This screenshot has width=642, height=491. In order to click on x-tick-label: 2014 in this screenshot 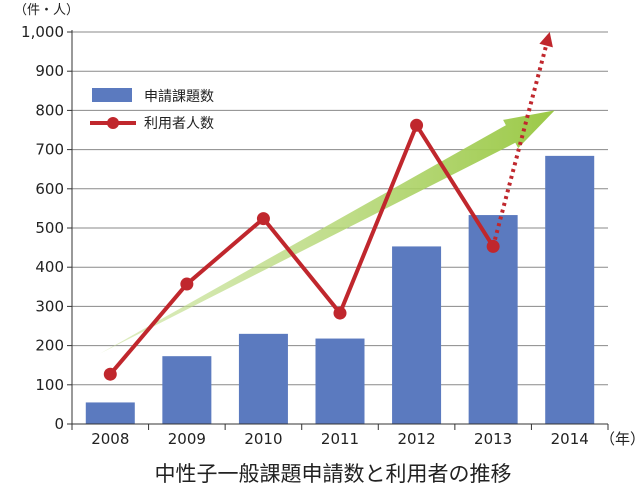, I will do `click(570, 439)`.